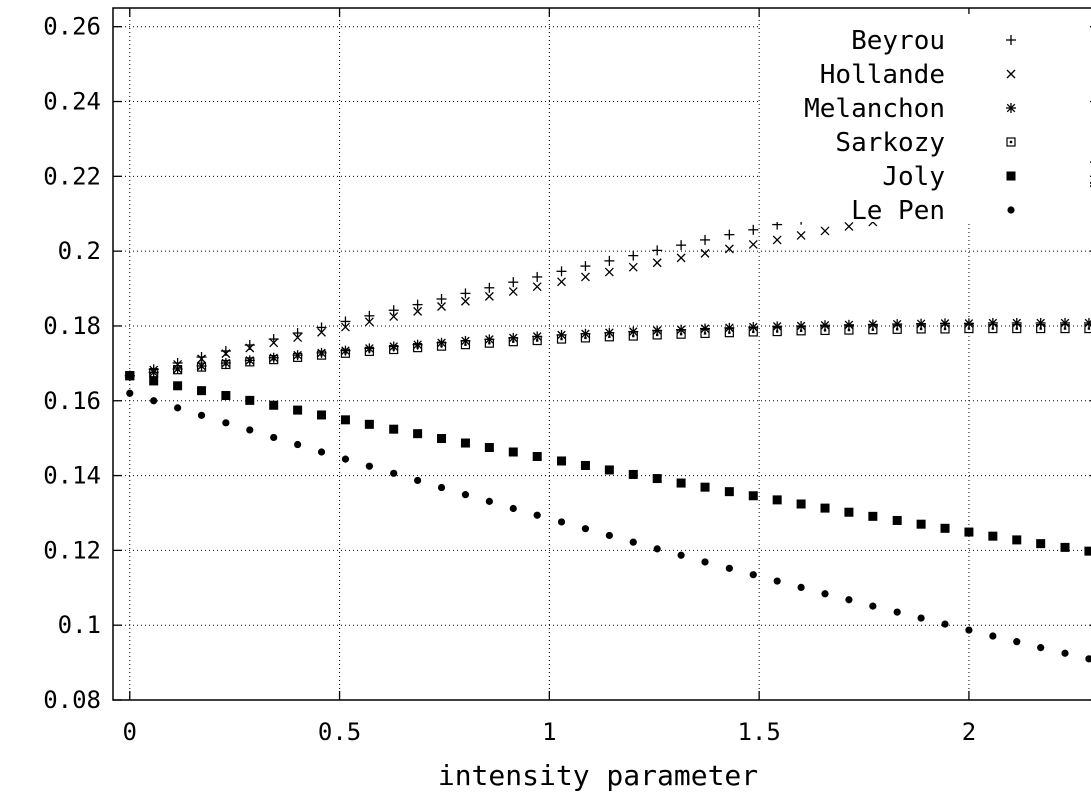 The height and width of the screenshot is (801, 1091). Describe the element at coordinates (72, 27) in the screenshot. I see `y-tick-label: 0.26` at that location.